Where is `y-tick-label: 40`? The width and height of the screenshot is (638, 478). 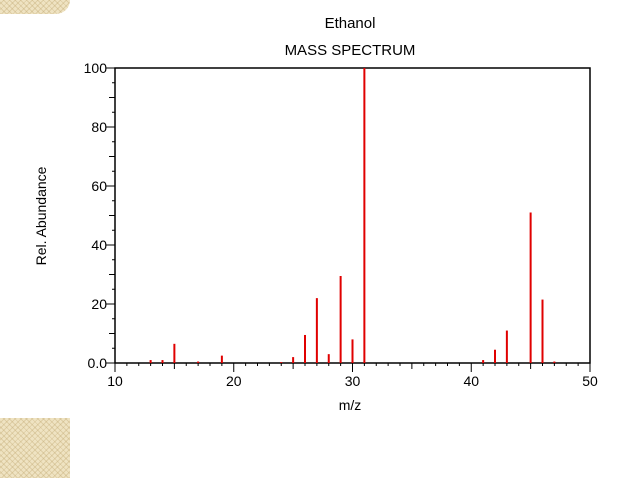 y-tick-label: 40 is located at coordinates (99, 245).